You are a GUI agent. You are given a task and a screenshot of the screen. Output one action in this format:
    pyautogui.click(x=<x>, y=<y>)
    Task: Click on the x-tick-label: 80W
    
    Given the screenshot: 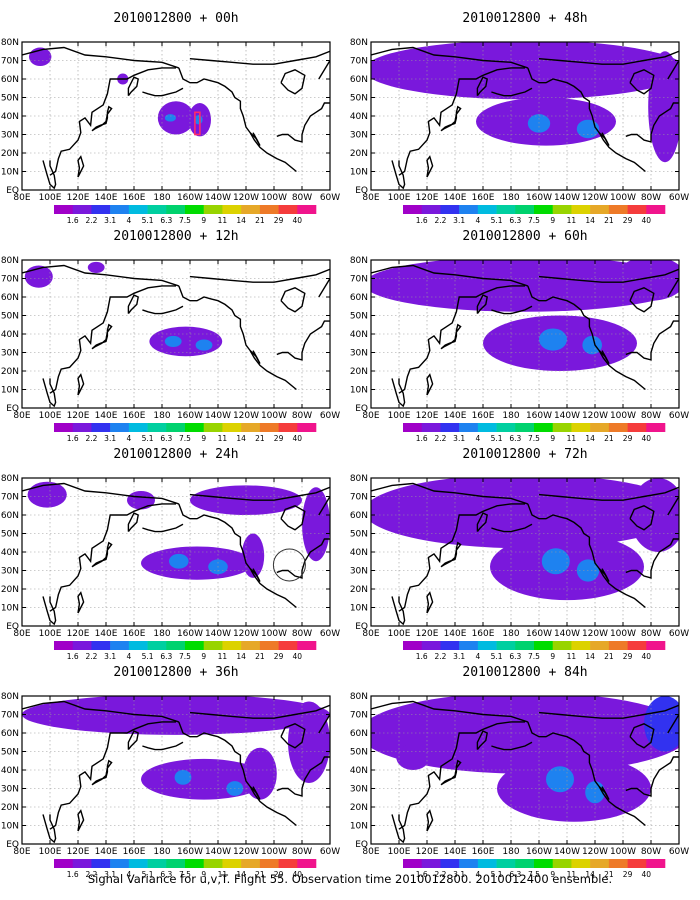 What is the action you would take?
    pyautogui.click(x=302, y=852)
    